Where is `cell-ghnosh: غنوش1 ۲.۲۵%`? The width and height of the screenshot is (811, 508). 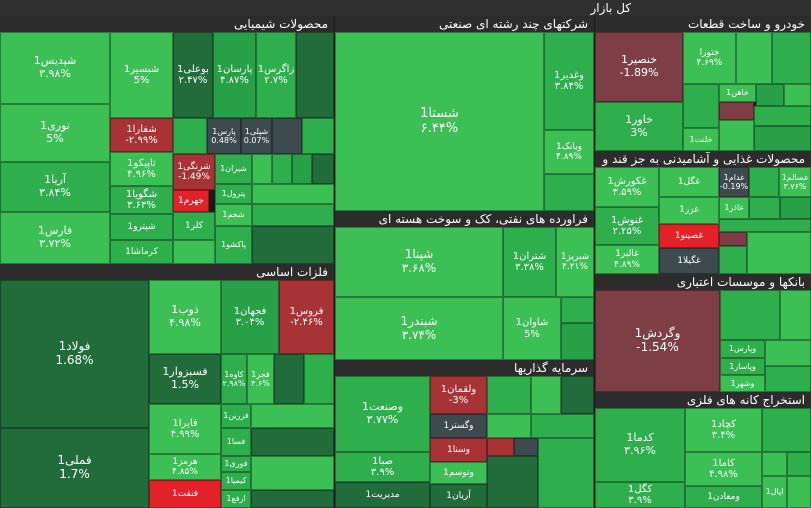 cell-ghnosh: غنوش1 ۲.۲۵% is located at coordinates (627, 226).